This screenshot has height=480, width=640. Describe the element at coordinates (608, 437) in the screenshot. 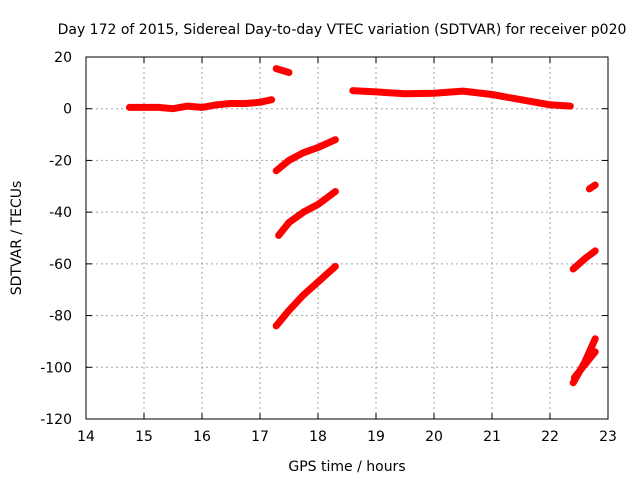

I see `x-tick-label: 23` at that location.